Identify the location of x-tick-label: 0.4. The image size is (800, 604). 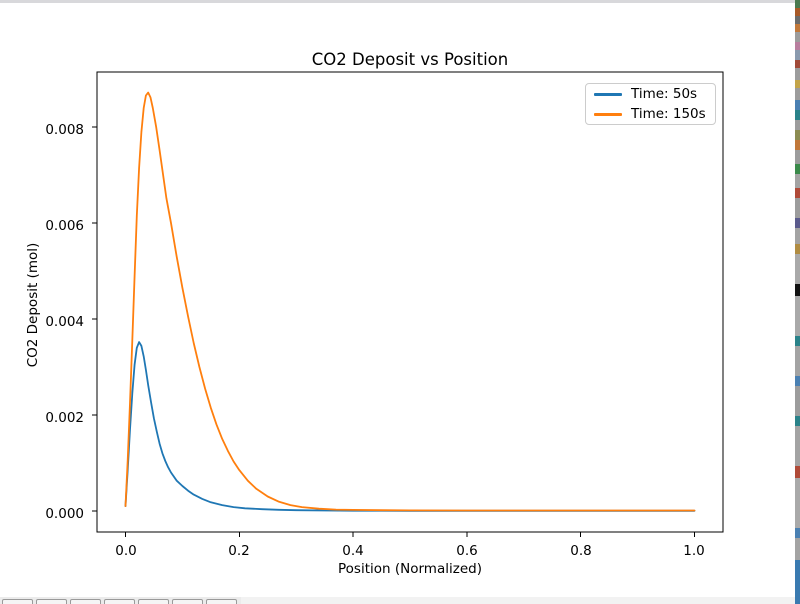
(353, 551).